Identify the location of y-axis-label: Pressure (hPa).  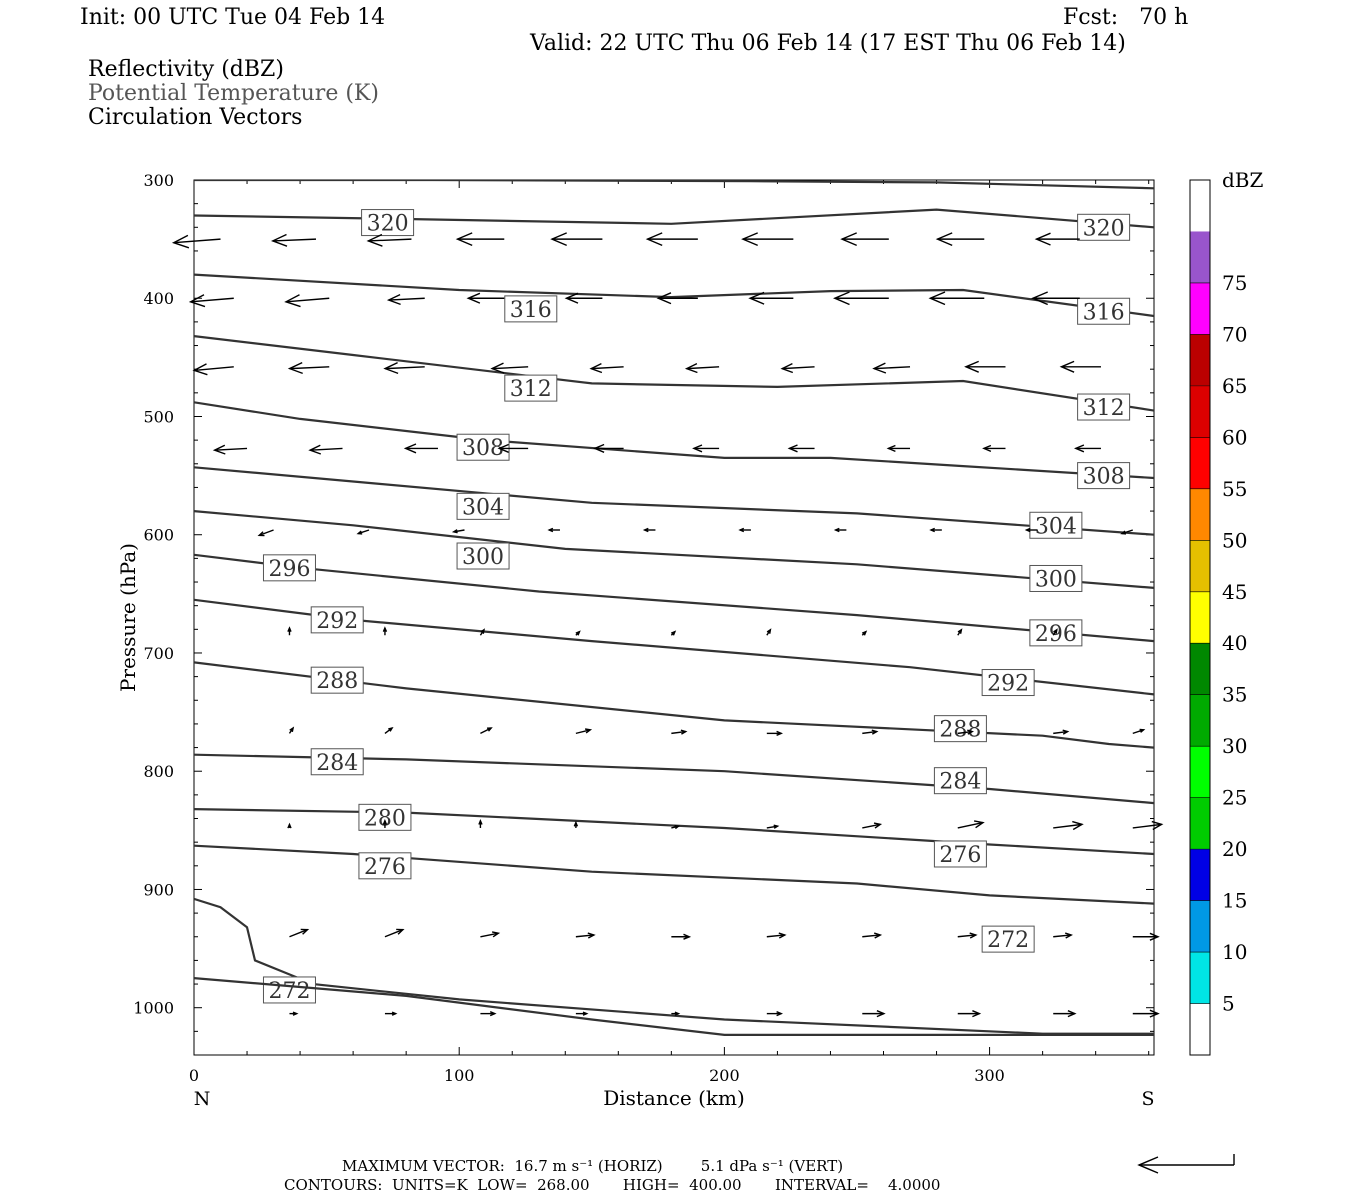
(128, 617).